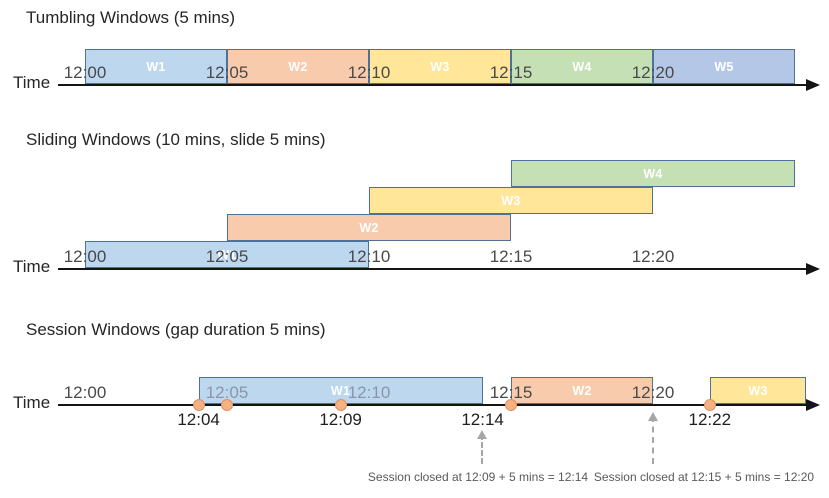 The height and width of the screenshot is (498, 829). Describe the element at coordinates (482, 419) in the screenshot. I see `event-time-label: 12:14` at that location.